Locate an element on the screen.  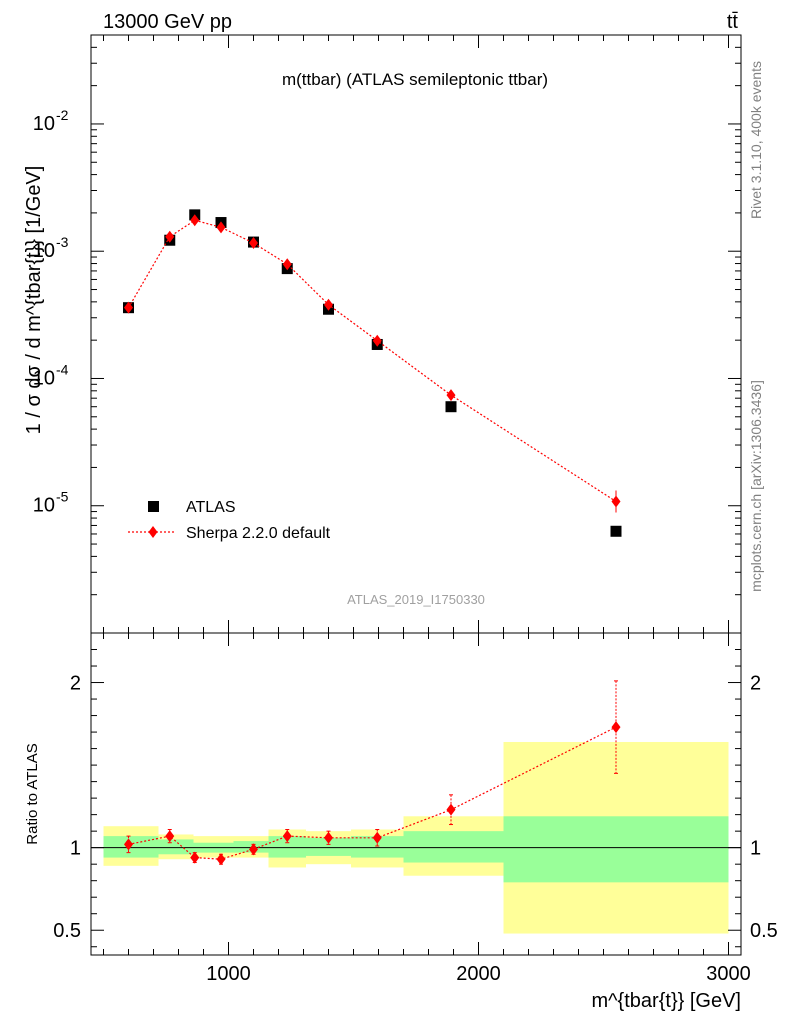
legend-atlas-marker is located at coordinates (153, 506).